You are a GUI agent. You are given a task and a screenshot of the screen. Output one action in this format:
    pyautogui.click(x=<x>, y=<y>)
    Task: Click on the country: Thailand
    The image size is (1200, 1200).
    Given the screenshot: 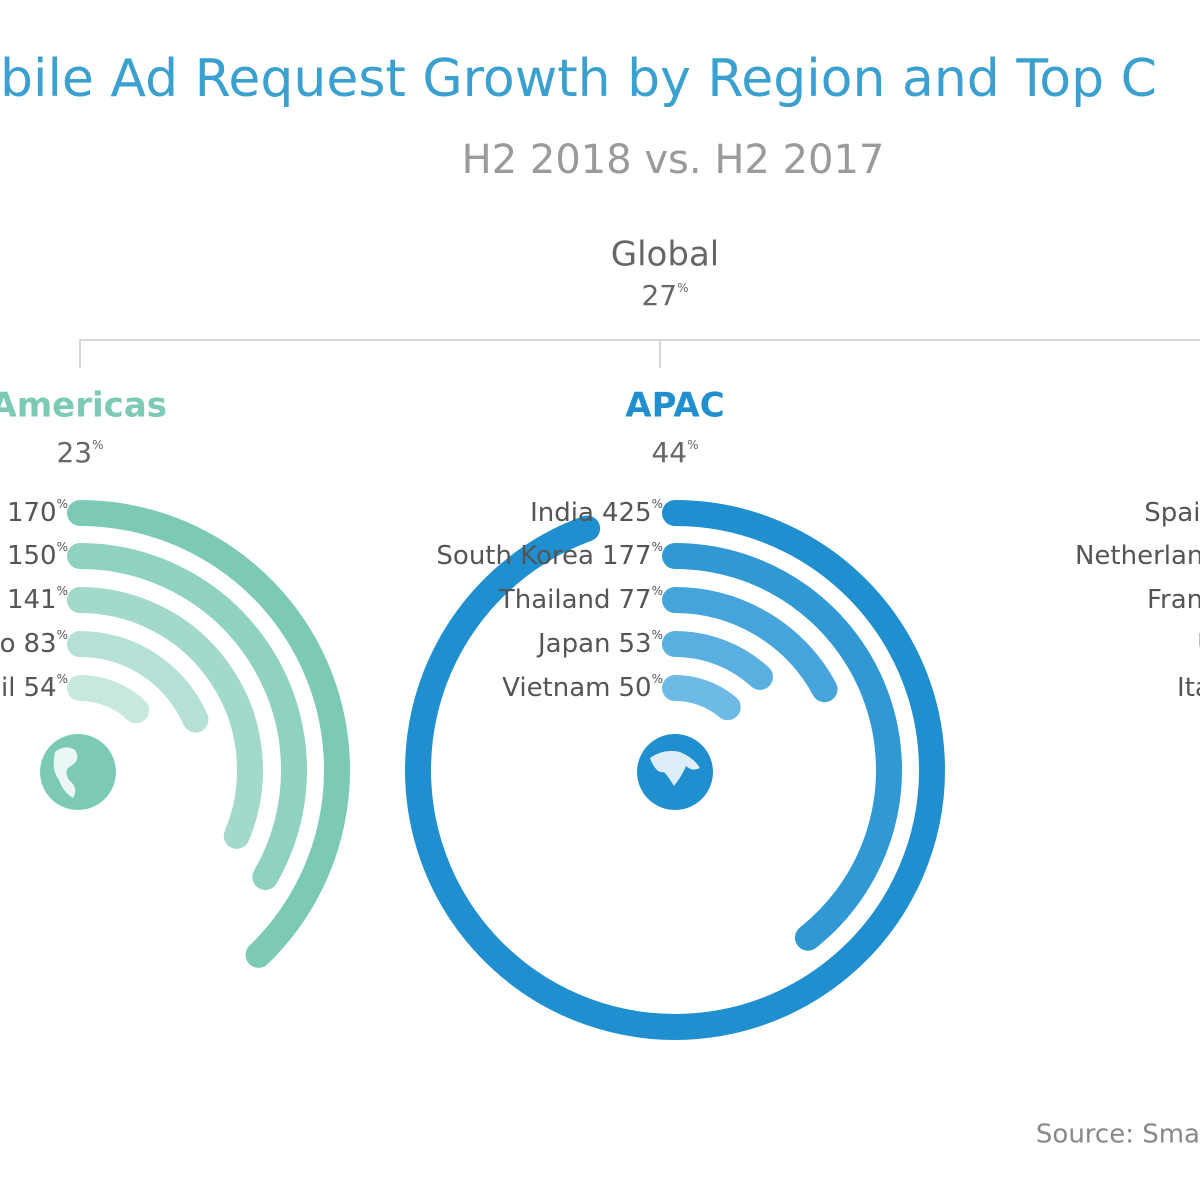 What is the action you would take?
    pyautogui.click(x=554, y=600)
    